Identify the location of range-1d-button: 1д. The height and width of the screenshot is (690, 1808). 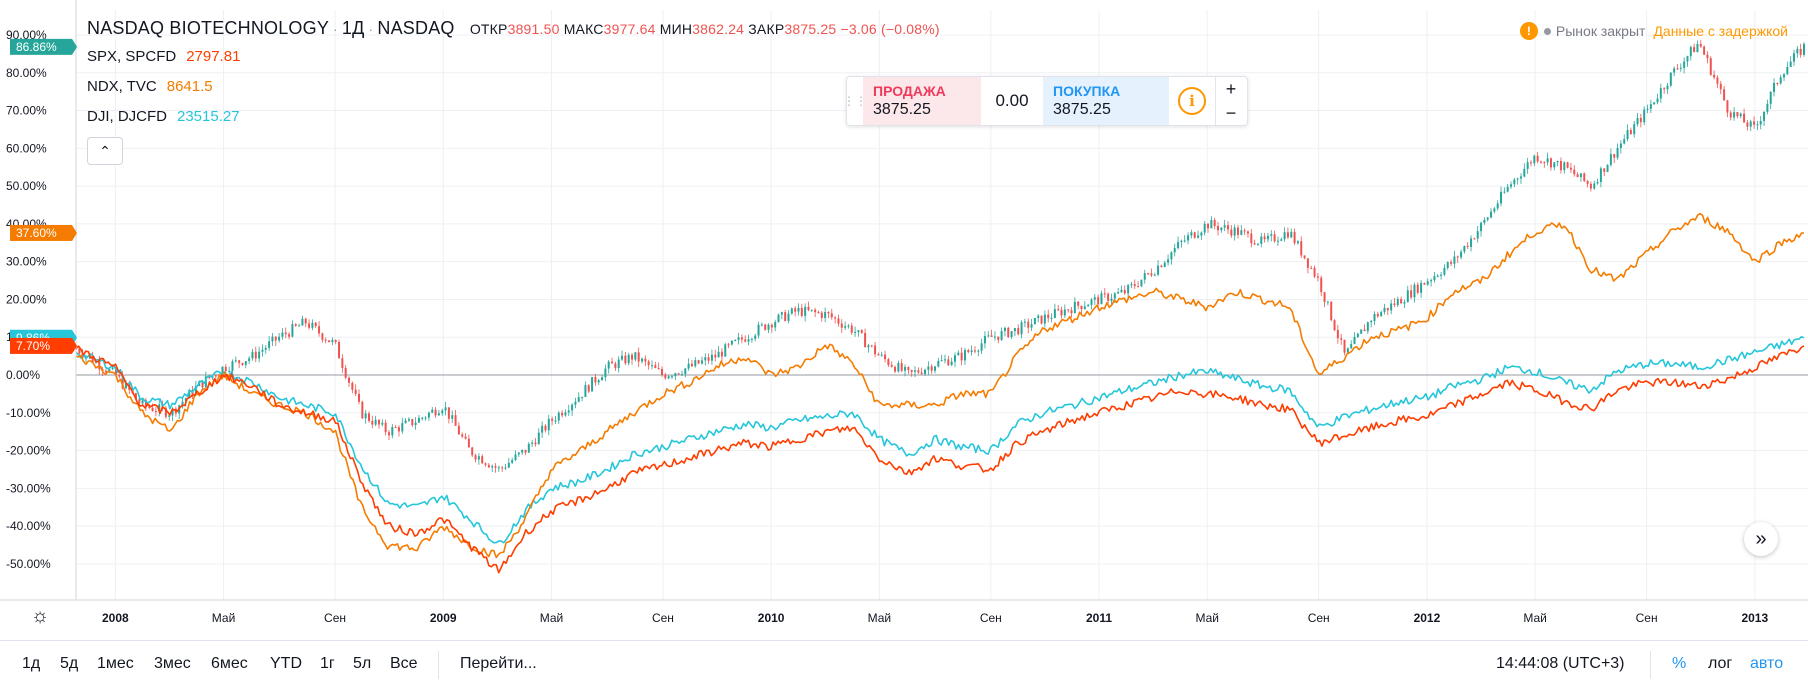
(31, 663).